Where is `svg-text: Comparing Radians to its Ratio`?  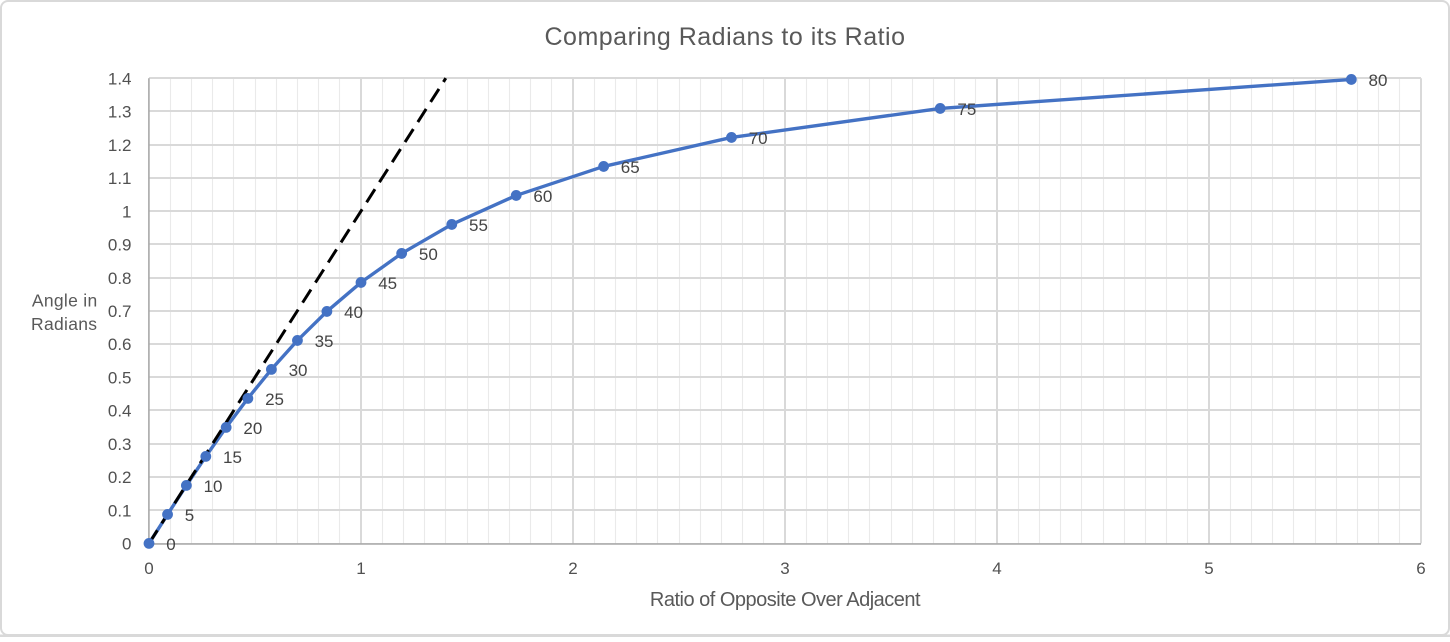
svg-text: Comparing Radians to its Ratio is located at coordinates (725, 37).